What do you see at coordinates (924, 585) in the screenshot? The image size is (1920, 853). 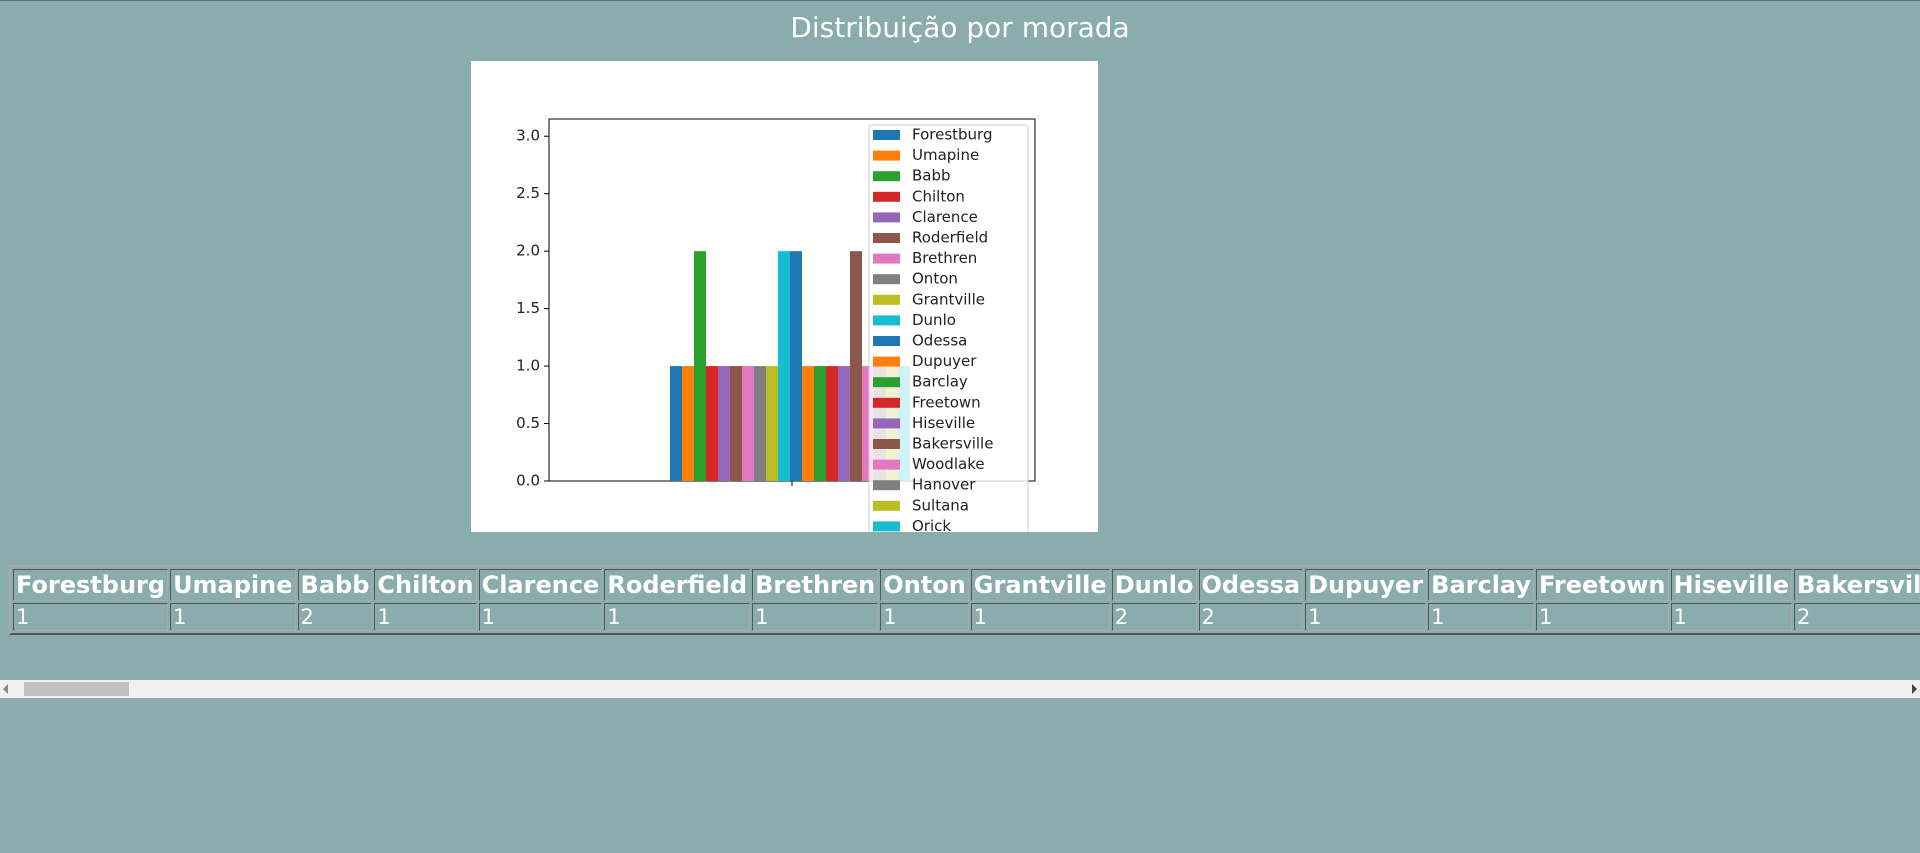 I see `column-header: Onton` at bounding box center [924, 585].